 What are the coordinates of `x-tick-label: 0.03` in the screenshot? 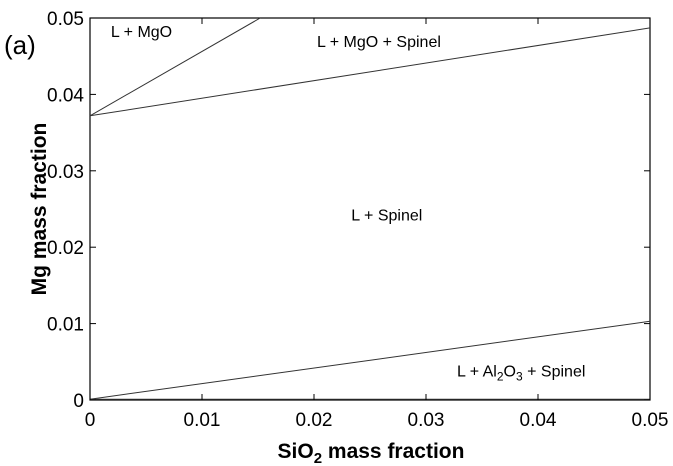 It's located at (426, 420).